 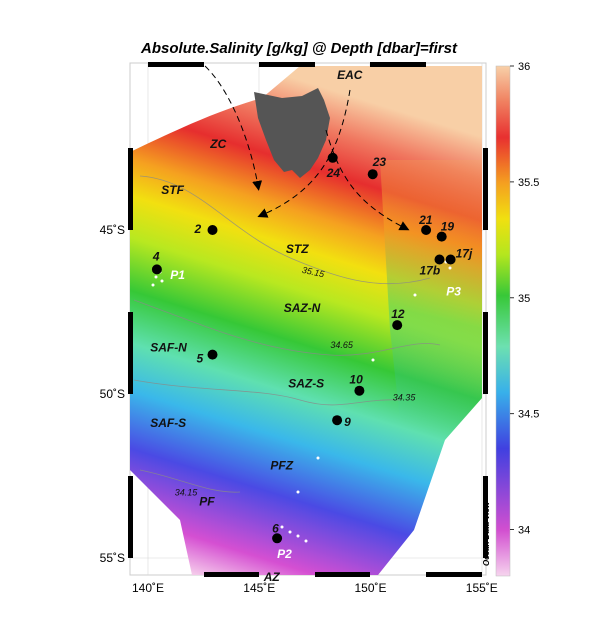 What do you see at coordinates (450, 268) in the screenshot?
I see `float-track-p3-point` at bounding box center [450, 268].